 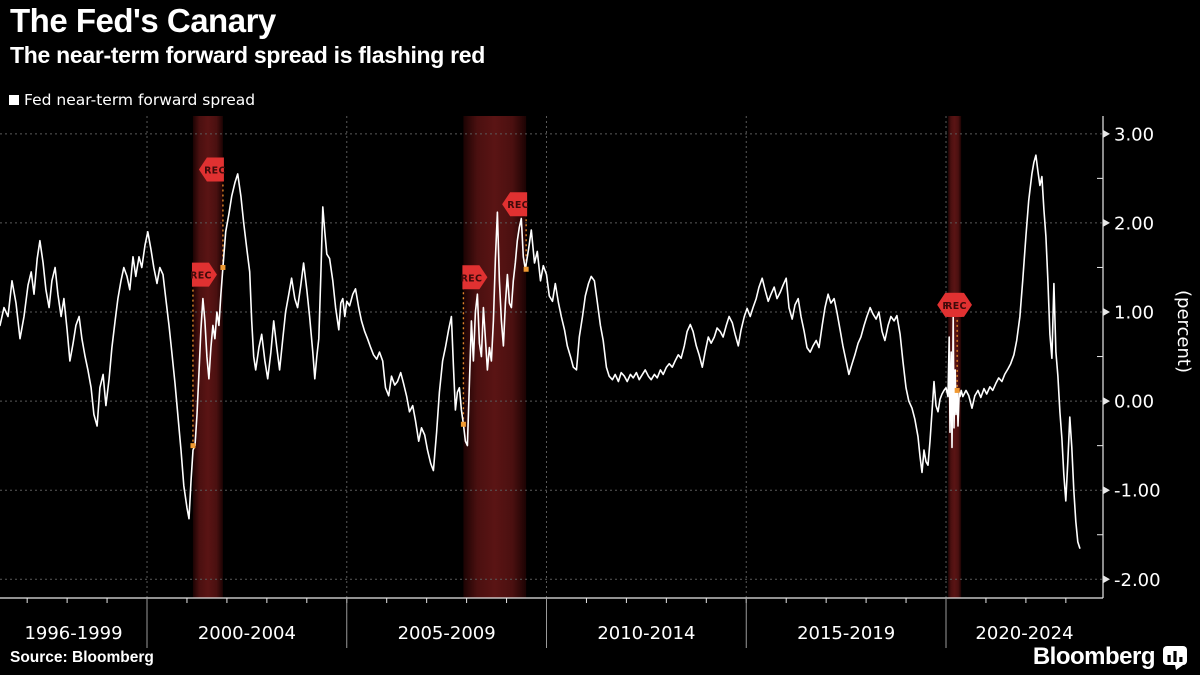 I want to click on chart-title: The Fed's Canary, so click(x=143, y=20).